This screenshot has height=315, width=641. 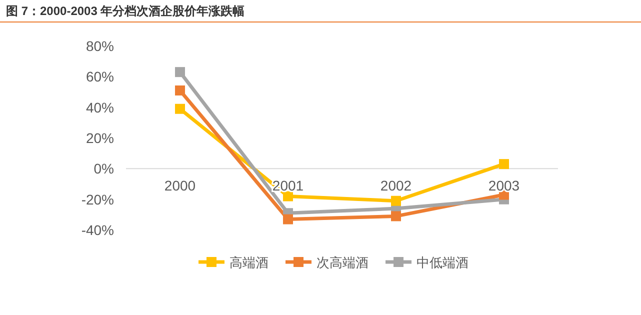 What do you see at coordinates (100, 76) in the screenshot?
I see `y-tick-label: 60%` at bounding box center [100, 76].